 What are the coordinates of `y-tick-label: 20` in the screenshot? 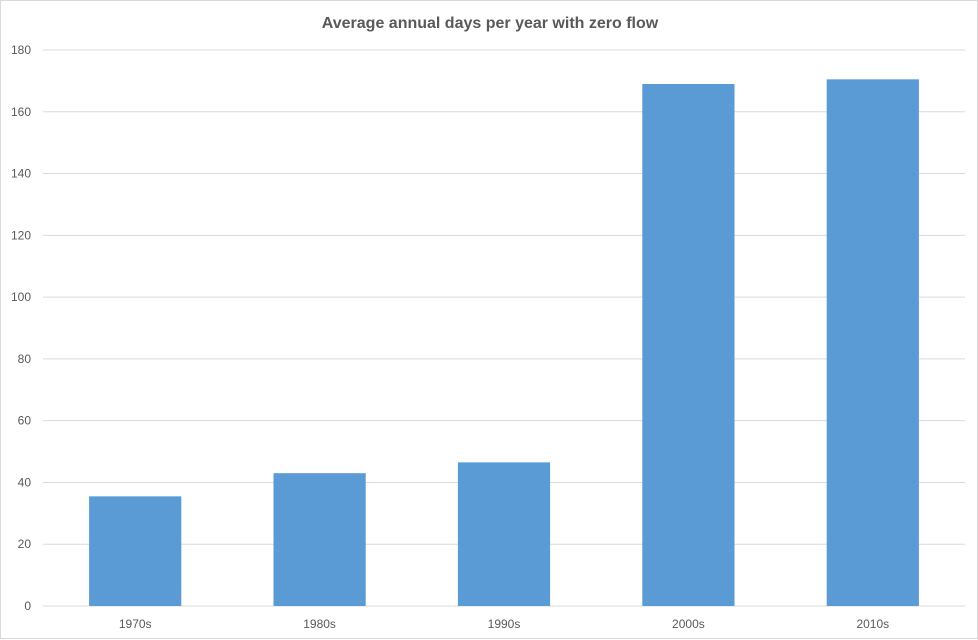 It's located at (25, 544).